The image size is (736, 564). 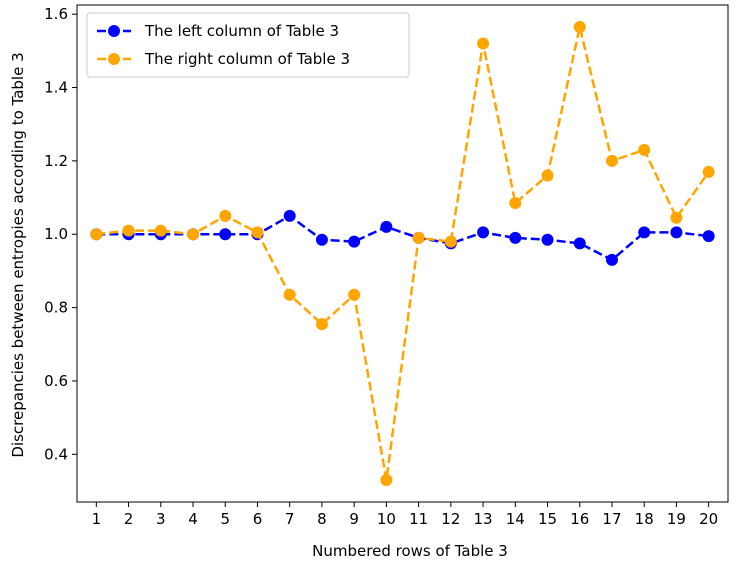 What do you see at coordinates (97, 519) in the screenshot?
I see `x-tick-label: 1` at bounding box center [97, 519].